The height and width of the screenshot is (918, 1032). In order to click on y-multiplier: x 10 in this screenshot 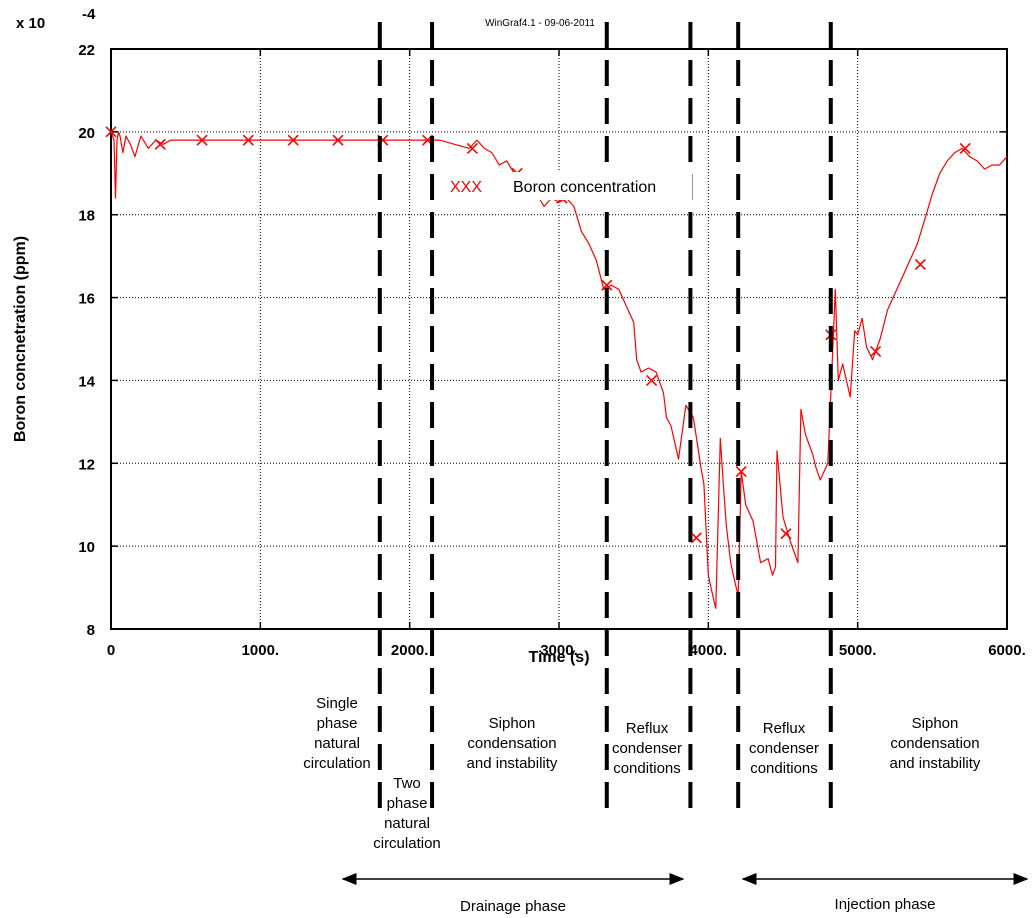, I will do `click(30, 23)`.